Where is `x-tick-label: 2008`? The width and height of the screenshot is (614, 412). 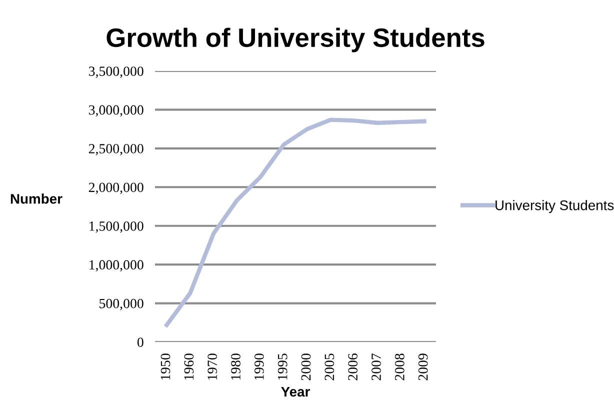 x-tick-label: 2008 is located at coordinates (399, 367).